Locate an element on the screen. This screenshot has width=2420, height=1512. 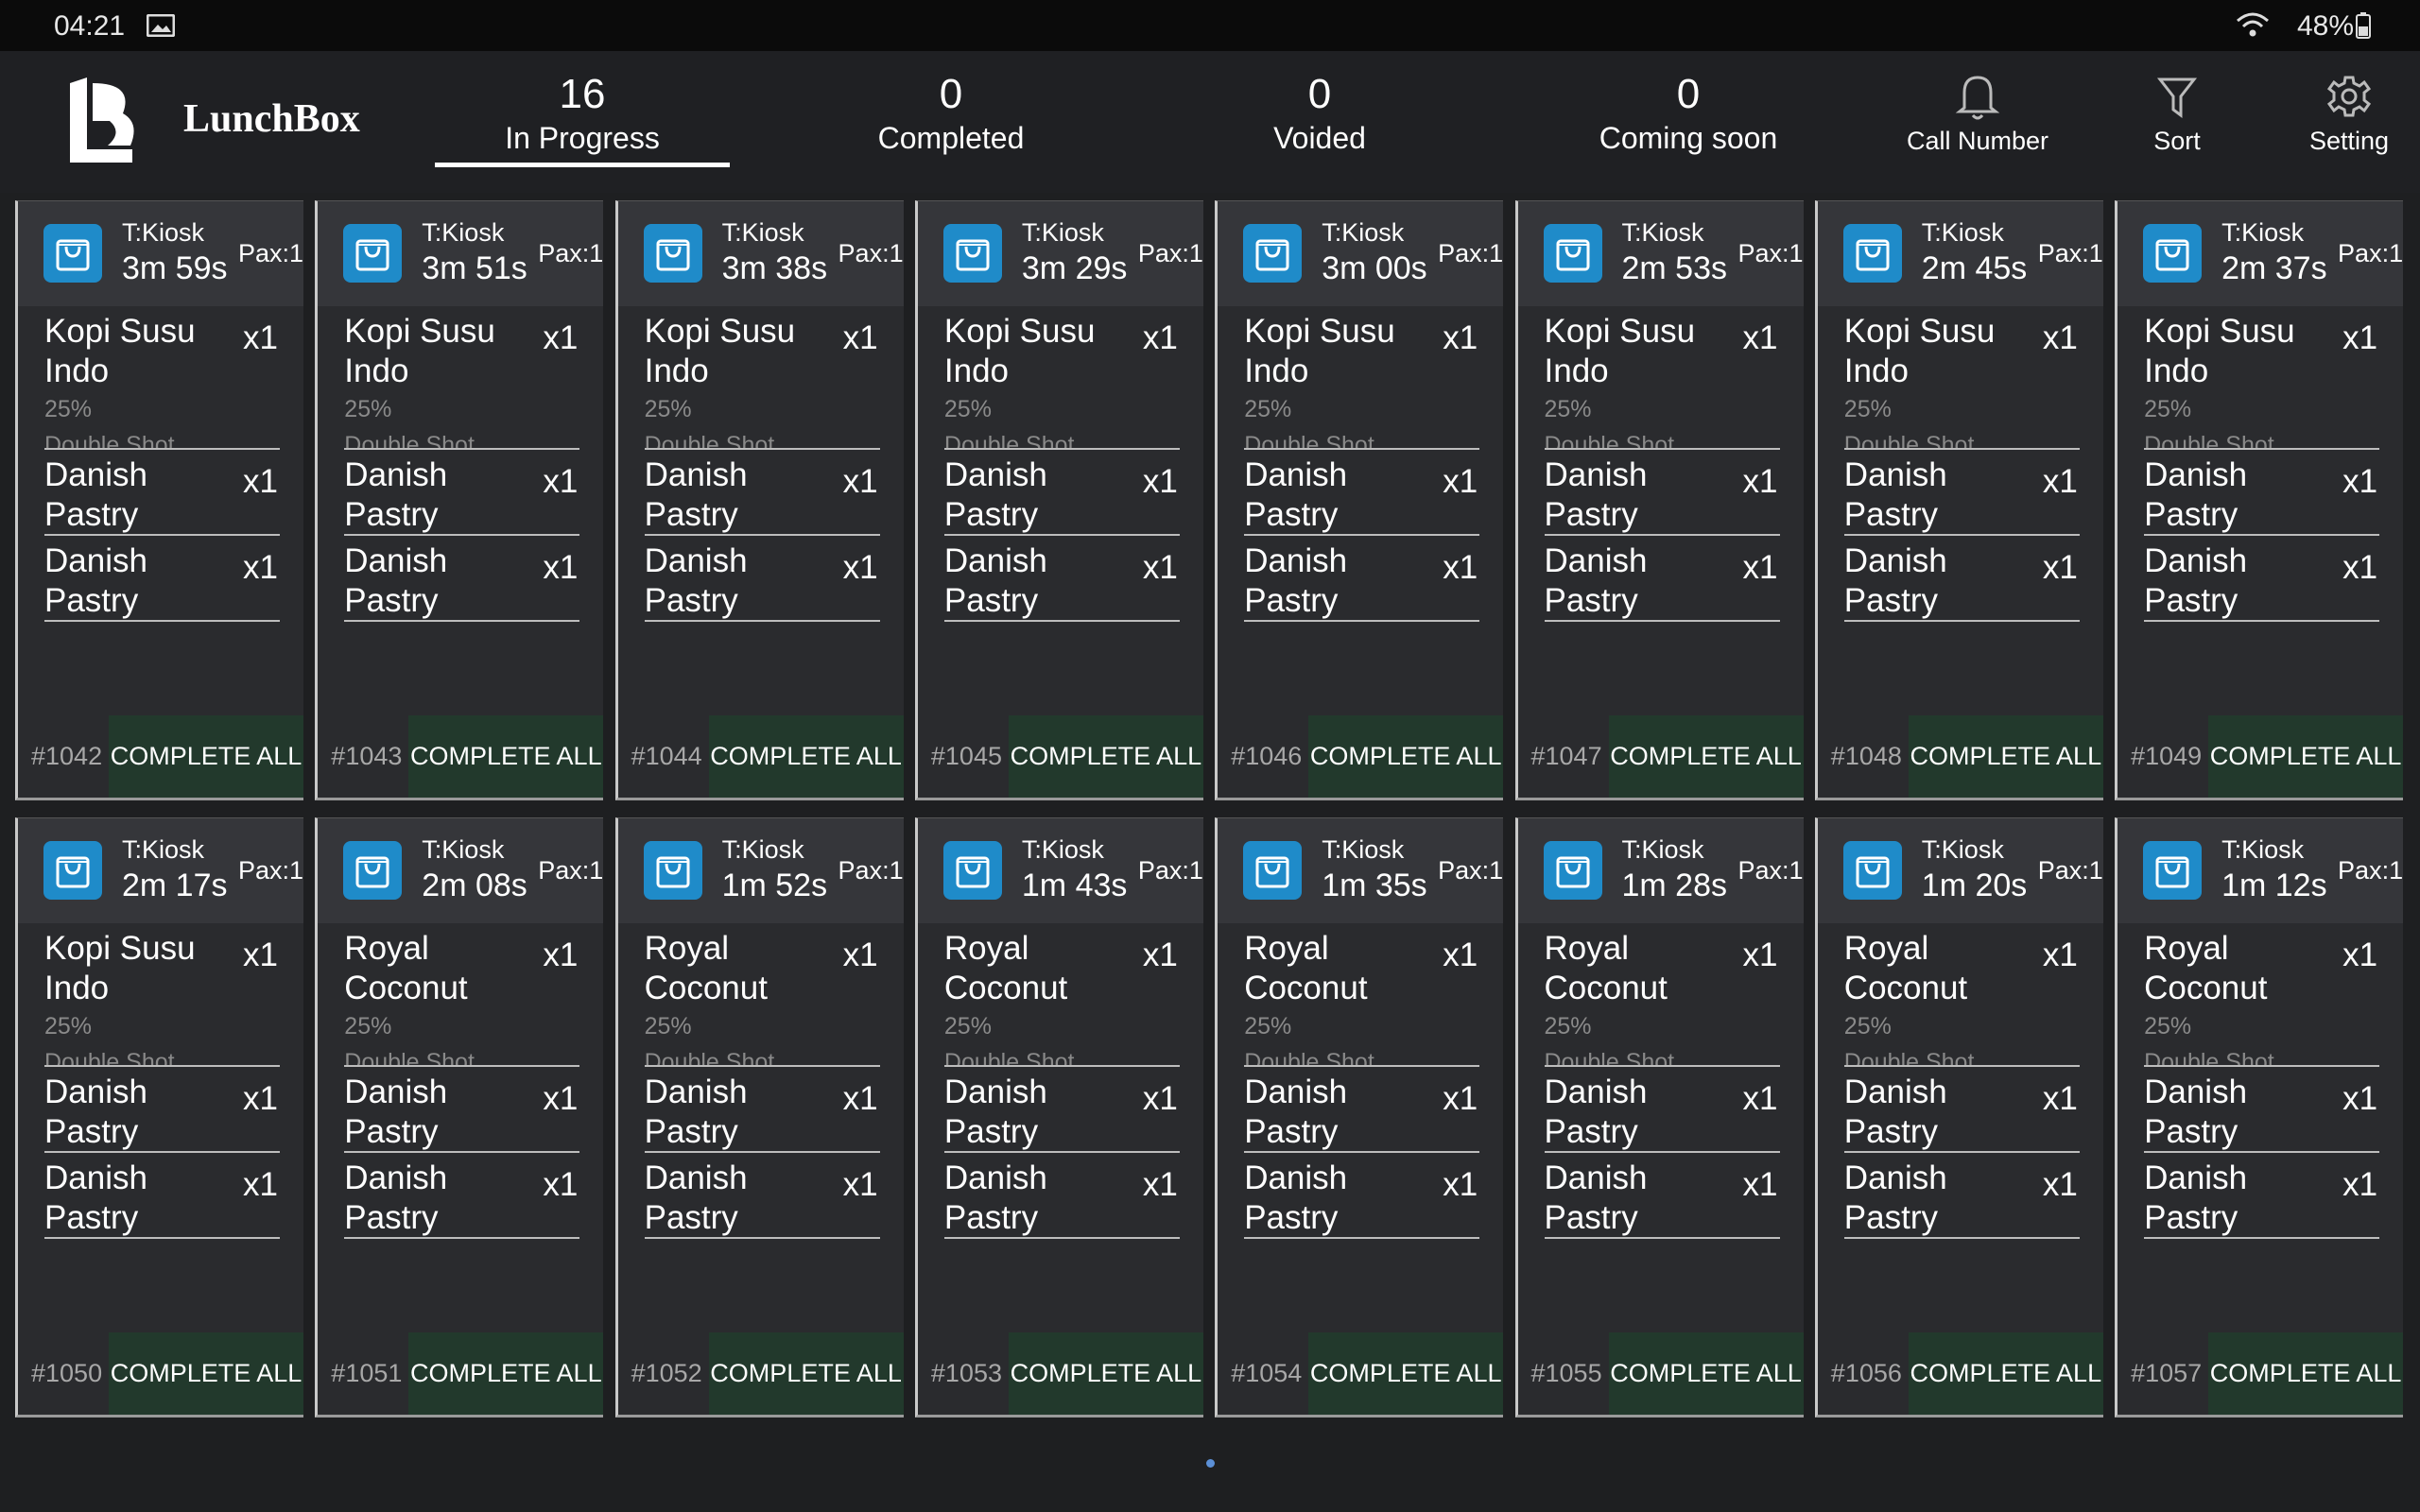
status-tab: 0 Completed is located at coordinates (951, 113).